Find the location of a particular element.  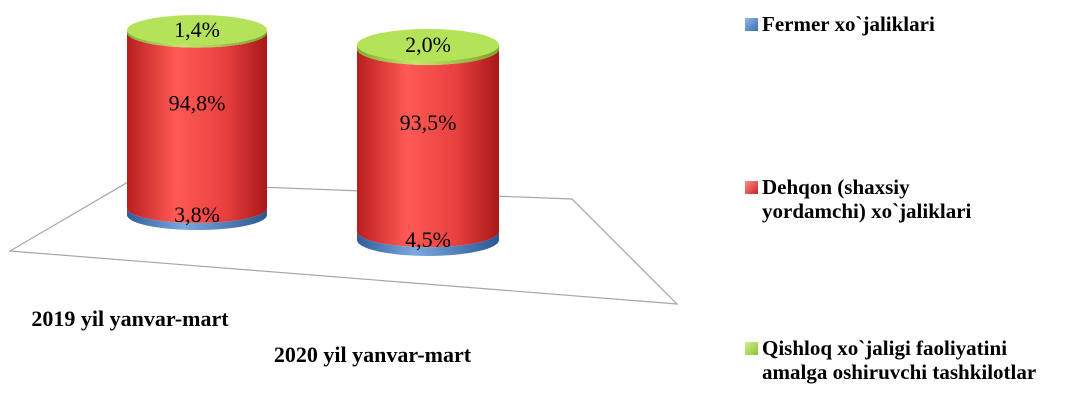

data-label-fermer-1: 4,5% is located at coordinates (428, 239).